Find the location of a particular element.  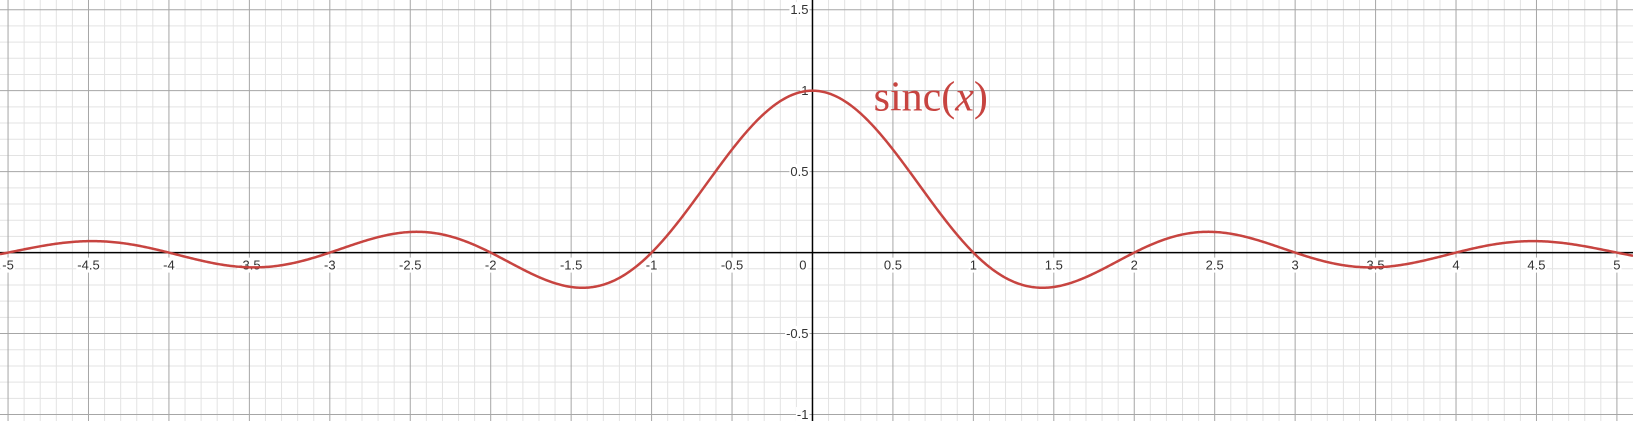

x-tick-label: -3.5 is located at coordinates (249, 265).